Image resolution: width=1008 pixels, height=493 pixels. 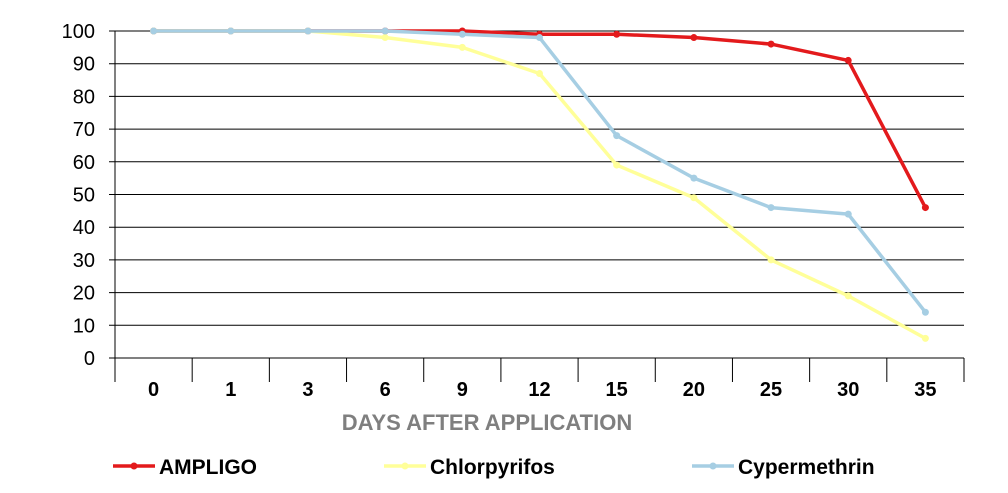 What do you see at coordinates (307, 390) in the screenshot?
I see `x-tick-label: 3` at bounding box center [307, 390].